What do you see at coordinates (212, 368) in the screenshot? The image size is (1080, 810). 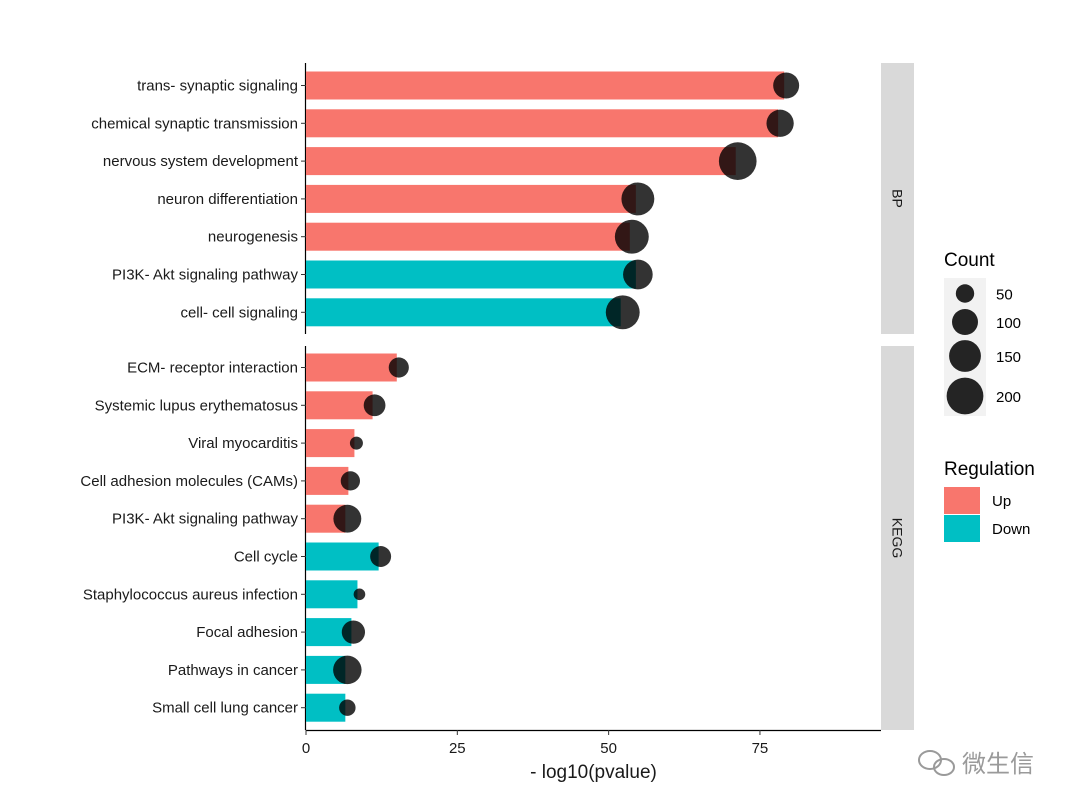 I see `category-label: ECM- receptor interaction` at bounding box center [212, 368].